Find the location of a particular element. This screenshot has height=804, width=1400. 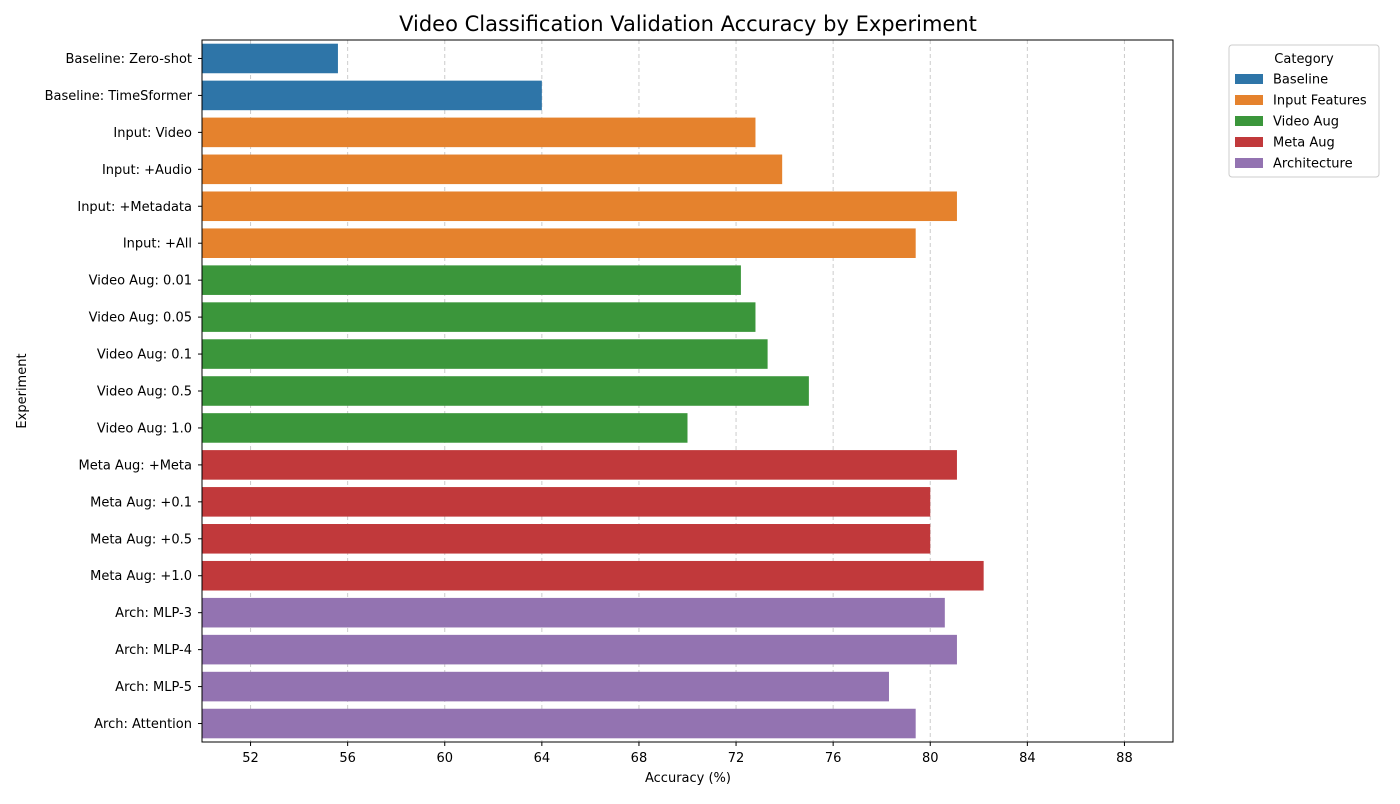

x-tick-label: 88 is located at coordinates (1124, 758).